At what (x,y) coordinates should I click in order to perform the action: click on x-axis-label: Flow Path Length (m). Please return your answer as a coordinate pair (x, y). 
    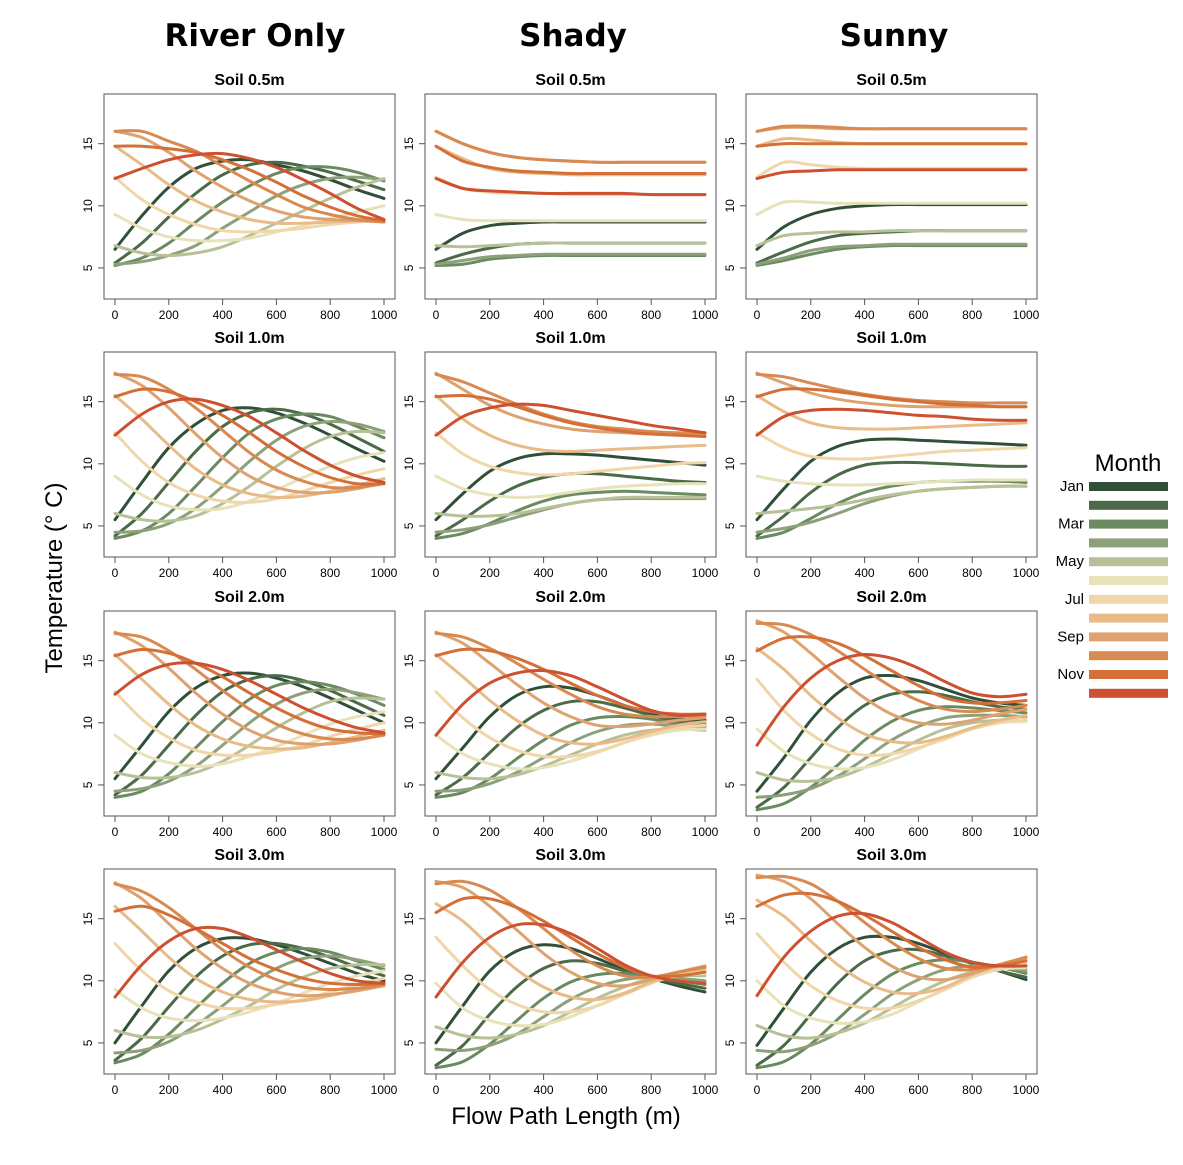
    Looking at the image, I should click on (565, 1116).